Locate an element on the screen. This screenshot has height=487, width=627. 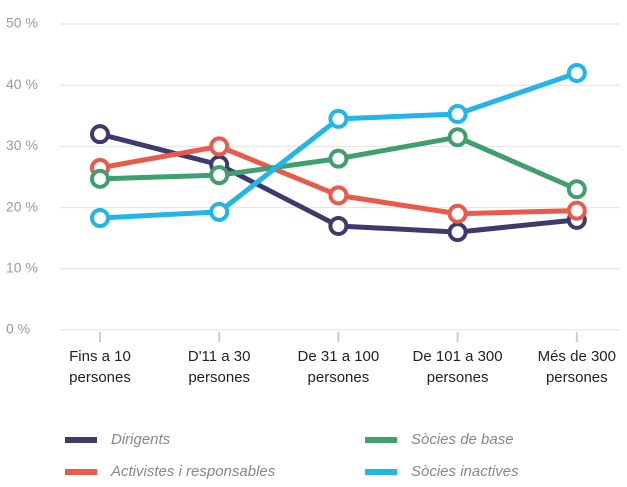
x-tick-label: De 31 a 100 persones is located at coordinates (338, 367).